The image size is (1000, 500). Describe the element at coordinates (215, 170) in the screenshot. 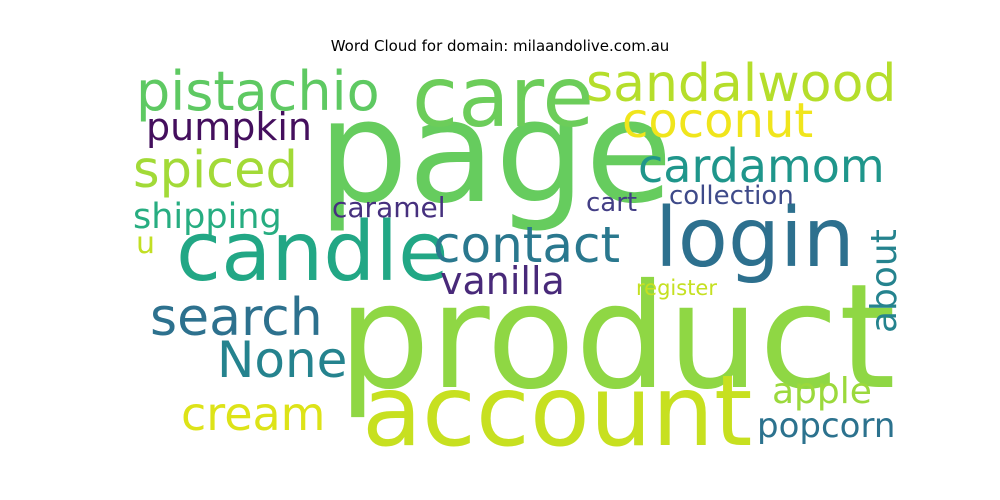

I see `word-spiced: spiced` at that location.